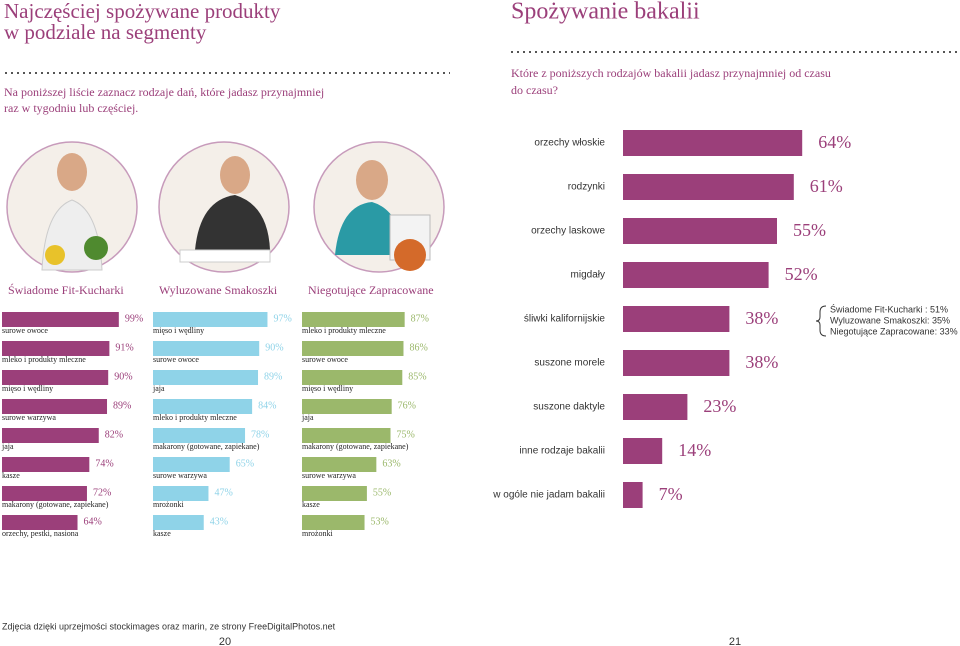  What do you see at coordinates (894, 331) in the screenshot?
I see `annotation: Niegotujące Zapracowane: 33%` at bounding box center [894, 331].